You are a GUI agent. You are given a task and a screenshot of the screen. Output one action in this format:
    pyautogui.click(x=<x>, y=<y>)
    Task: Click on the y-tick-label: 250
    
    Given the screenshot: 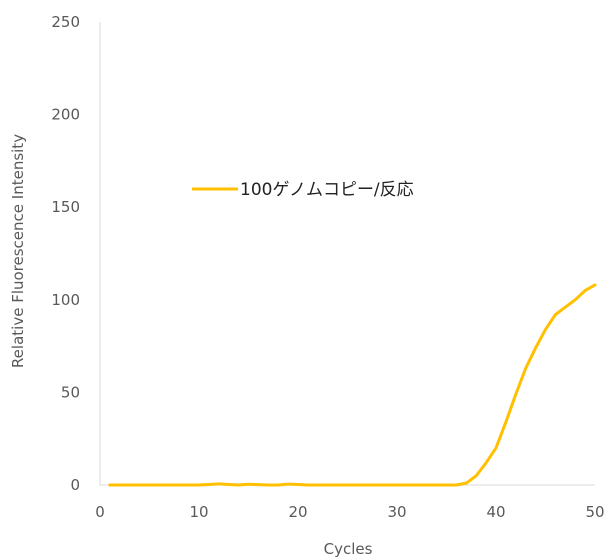 What is the action you would take?
    pyautogui.click(x=65, y=22)
    